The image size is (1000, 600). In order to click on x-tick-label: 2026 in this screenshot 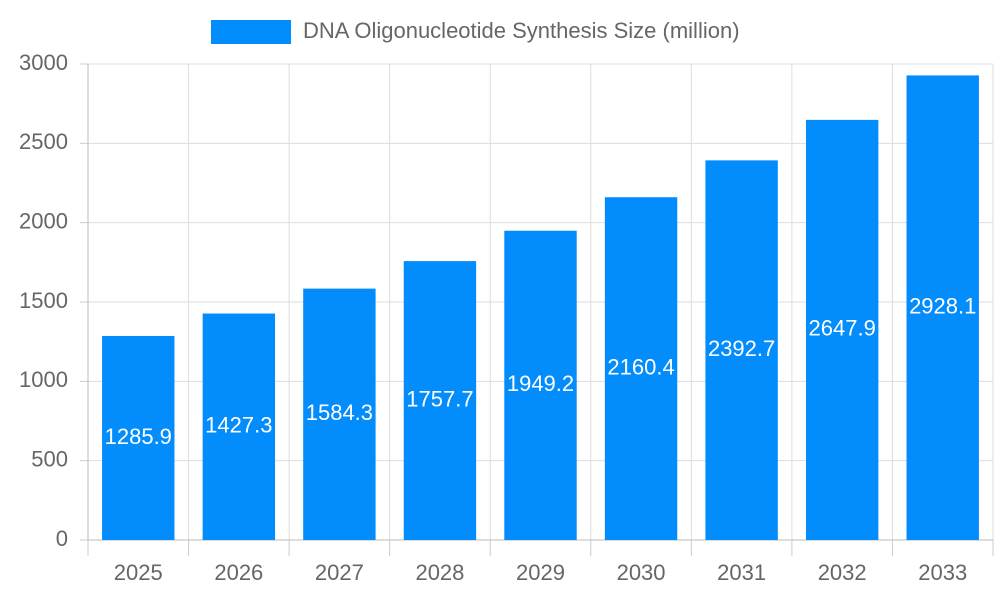, I will do `click(238, 572)`.